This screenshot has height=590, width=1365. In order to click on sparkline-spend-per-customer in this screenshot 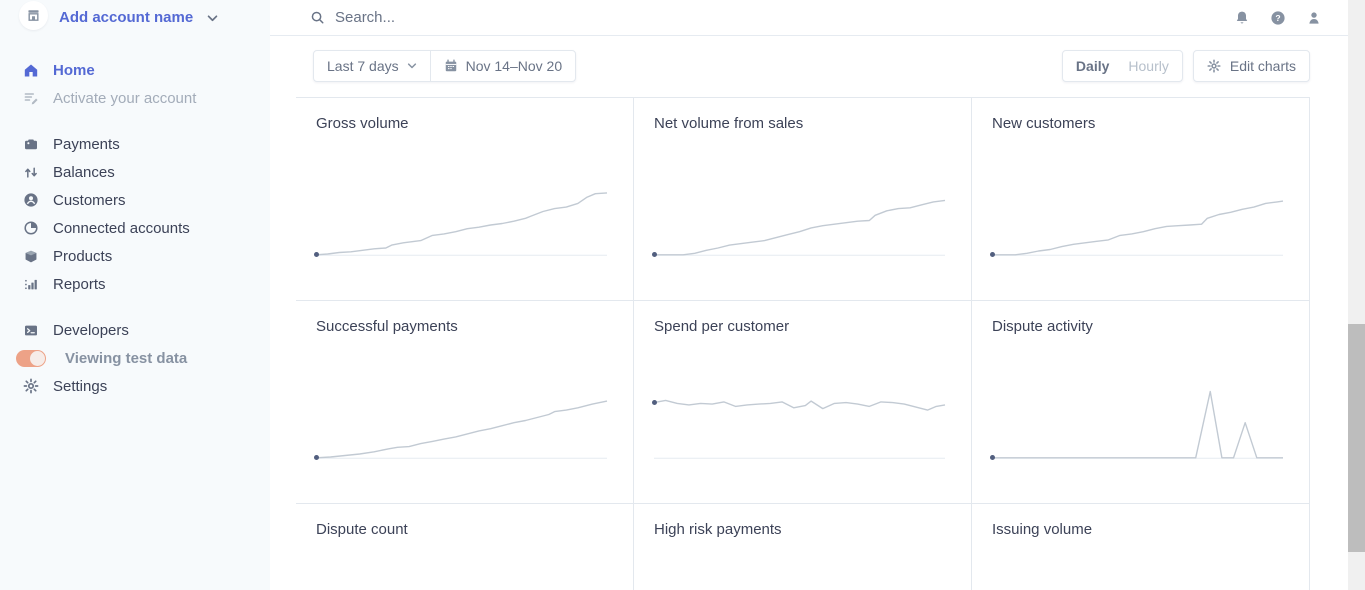, I will do `click(798, 421)`.